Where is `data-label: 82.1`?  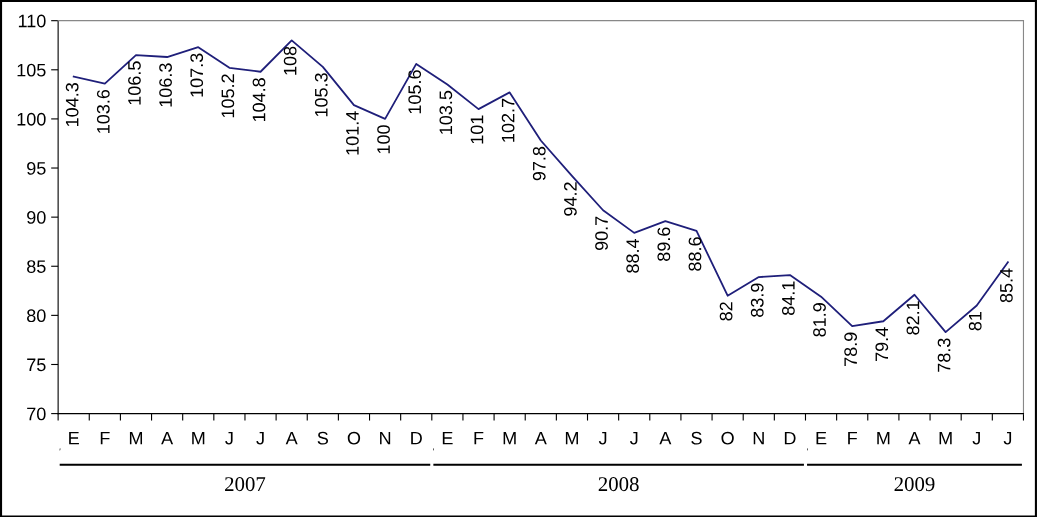 data-label: 82.1 is located at coordinates (913, 318).